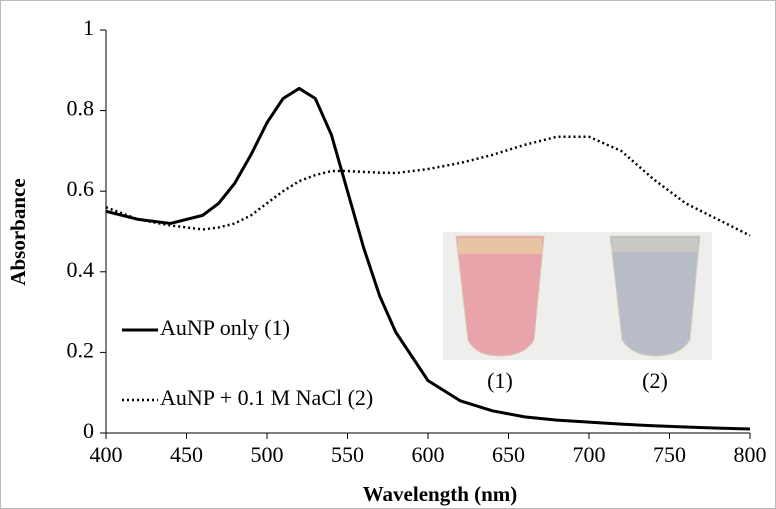 The image size is (776, 509). Describe the element at coordinates (81, 349) in the screenshot. I see `y-tick-label: 0.2` at that location.